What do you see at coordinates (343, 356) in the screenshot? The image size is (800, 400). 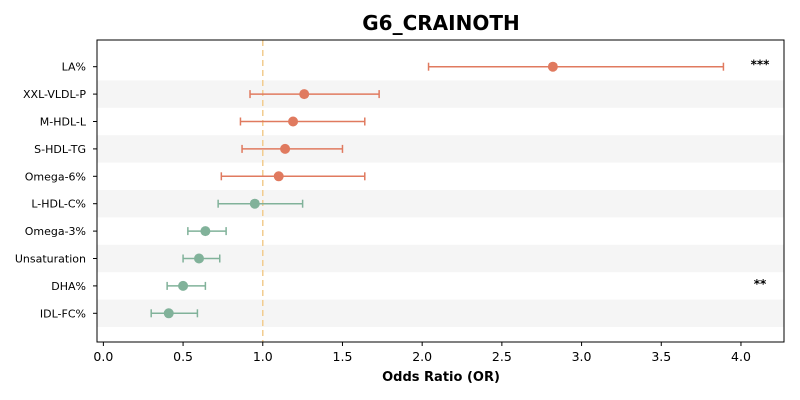 I see `x-tick-label: 1.5` at bounding box center [343, 356].